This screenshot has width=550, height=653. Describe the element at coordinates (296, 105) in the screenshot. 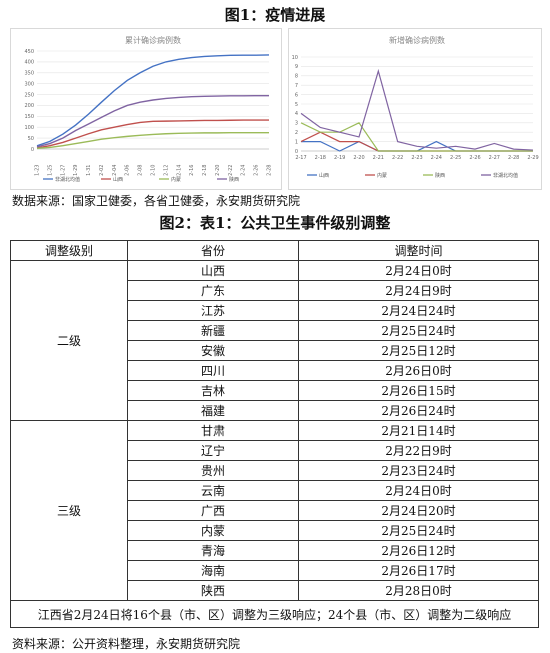

I see `chart2-y-tick-label: 5` at that location.